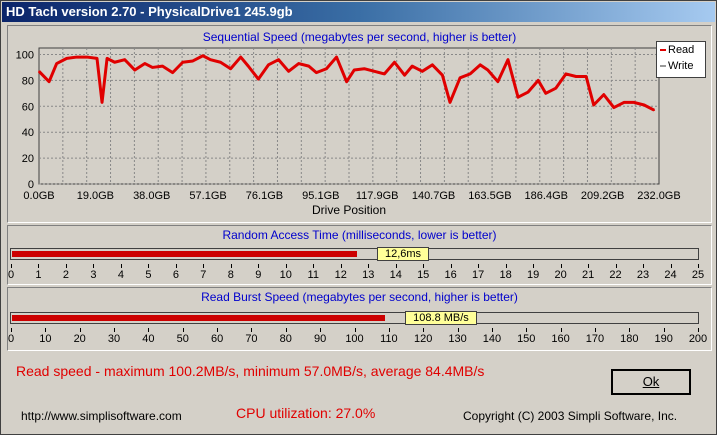  What do you see at coordinates (285, 339) in the screenshot?
I see `tick-label: 80` at bounding box center [285, 339].